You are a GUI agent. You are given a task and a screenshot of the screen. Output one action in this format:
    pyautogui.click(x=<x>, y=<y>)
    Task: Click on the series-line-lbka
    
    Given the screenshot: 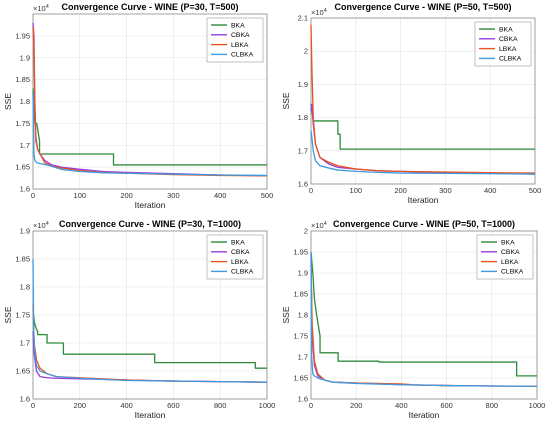 What is the action you would take?
    pyautogui.click(x=423, y=99)
    